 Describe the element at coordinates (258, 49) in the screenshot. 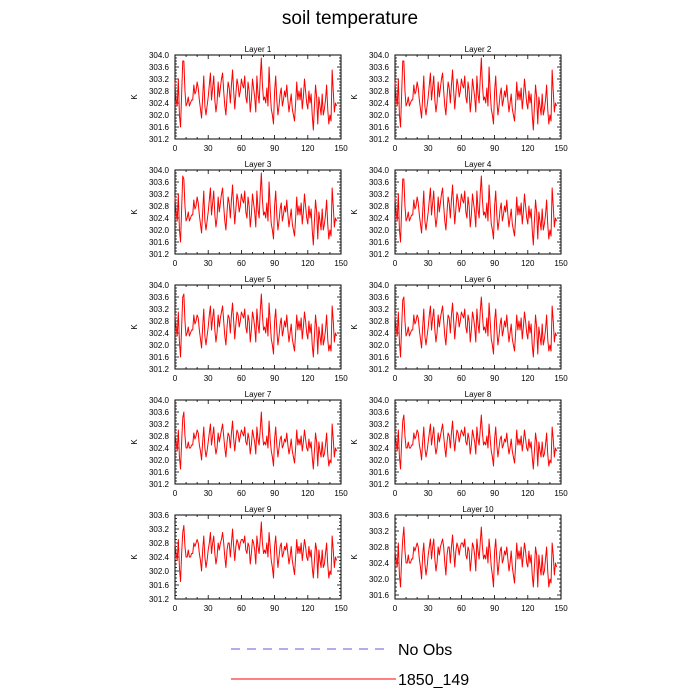

I see `panel-title: Layer 1` at that location.